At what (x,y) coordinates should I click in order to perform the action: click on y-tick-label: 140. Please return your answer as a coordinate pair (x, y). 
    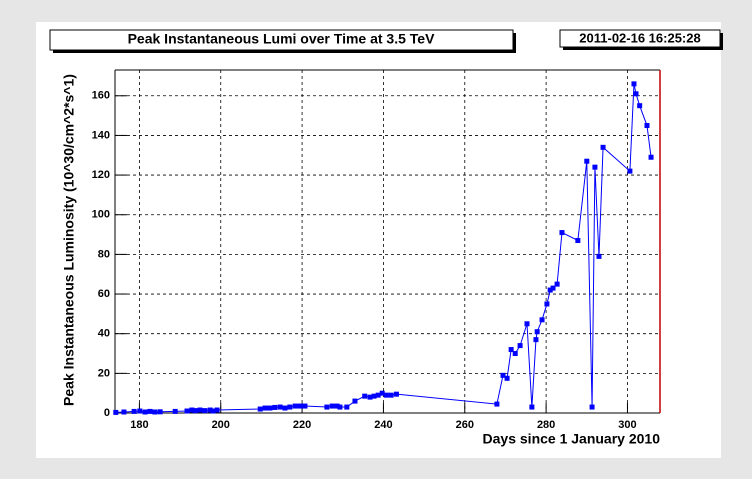
    Looking at the image, I should click on (101, 135).